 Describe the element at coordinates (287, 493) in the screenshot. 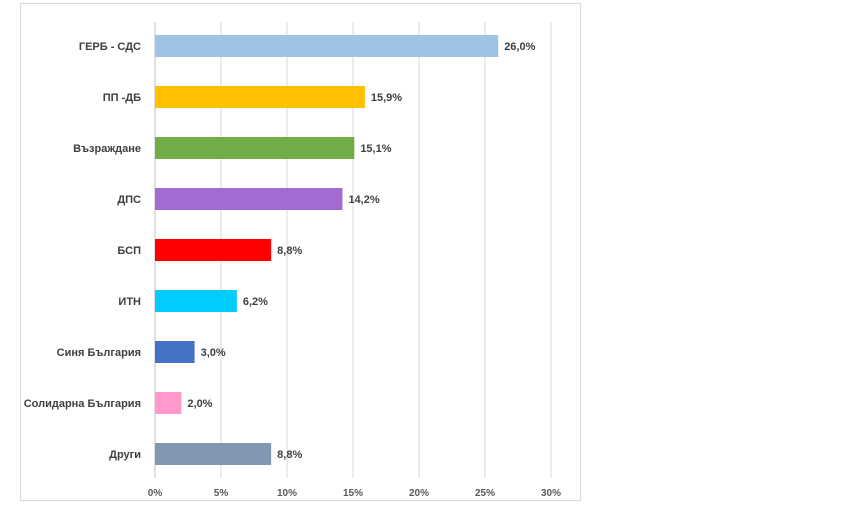

I see `x-tick-label: 10%` at that location.